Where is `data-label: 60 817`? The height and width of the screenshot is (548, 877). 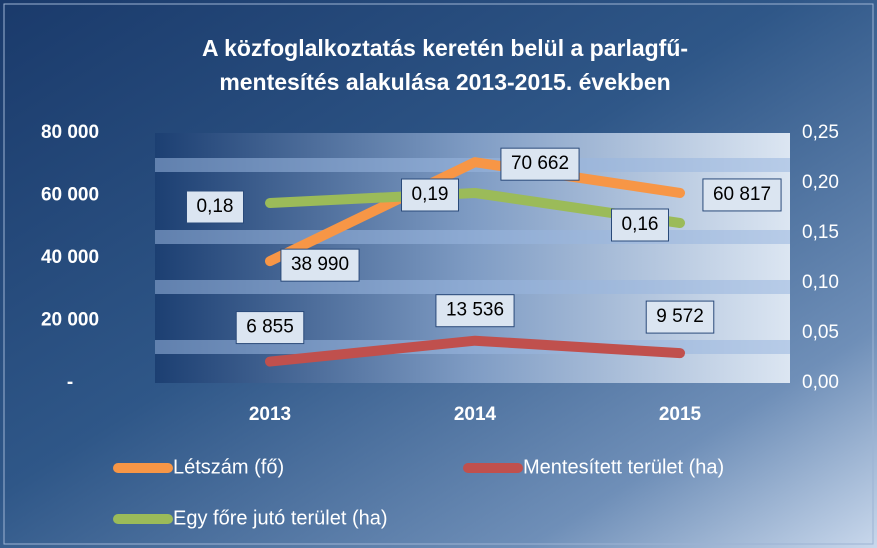
data-label: 60 817 is located at coordinates (742, 195).